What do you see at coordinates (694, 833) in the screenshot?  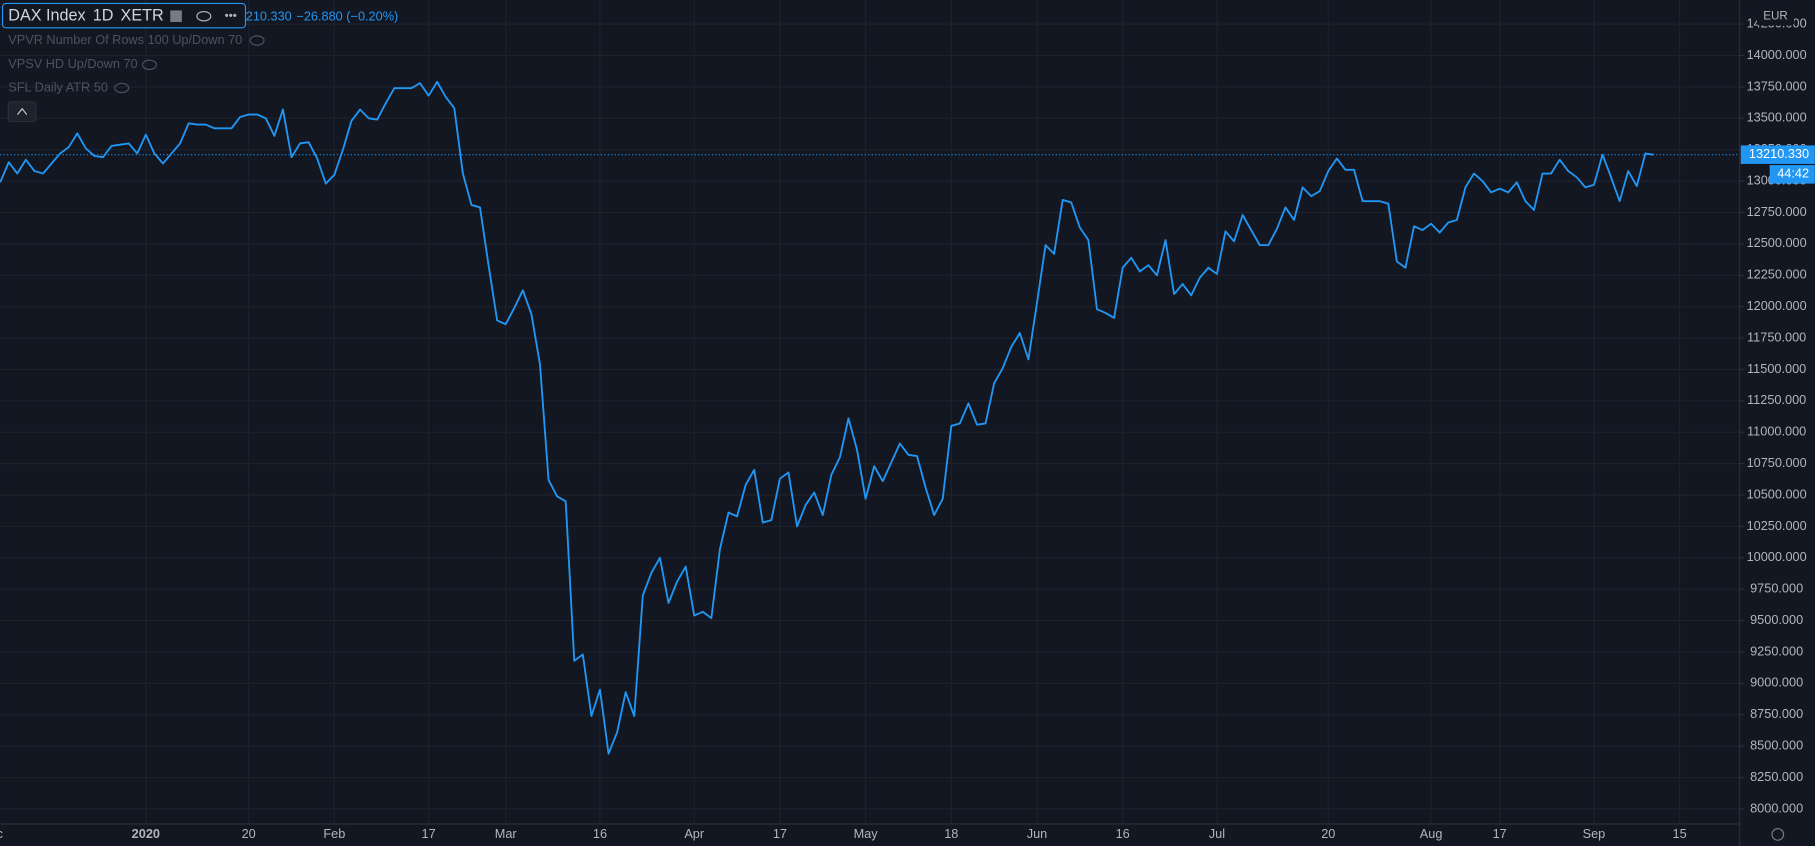 I see `x-tick-label: Apr` at bounding box center [694, 833].